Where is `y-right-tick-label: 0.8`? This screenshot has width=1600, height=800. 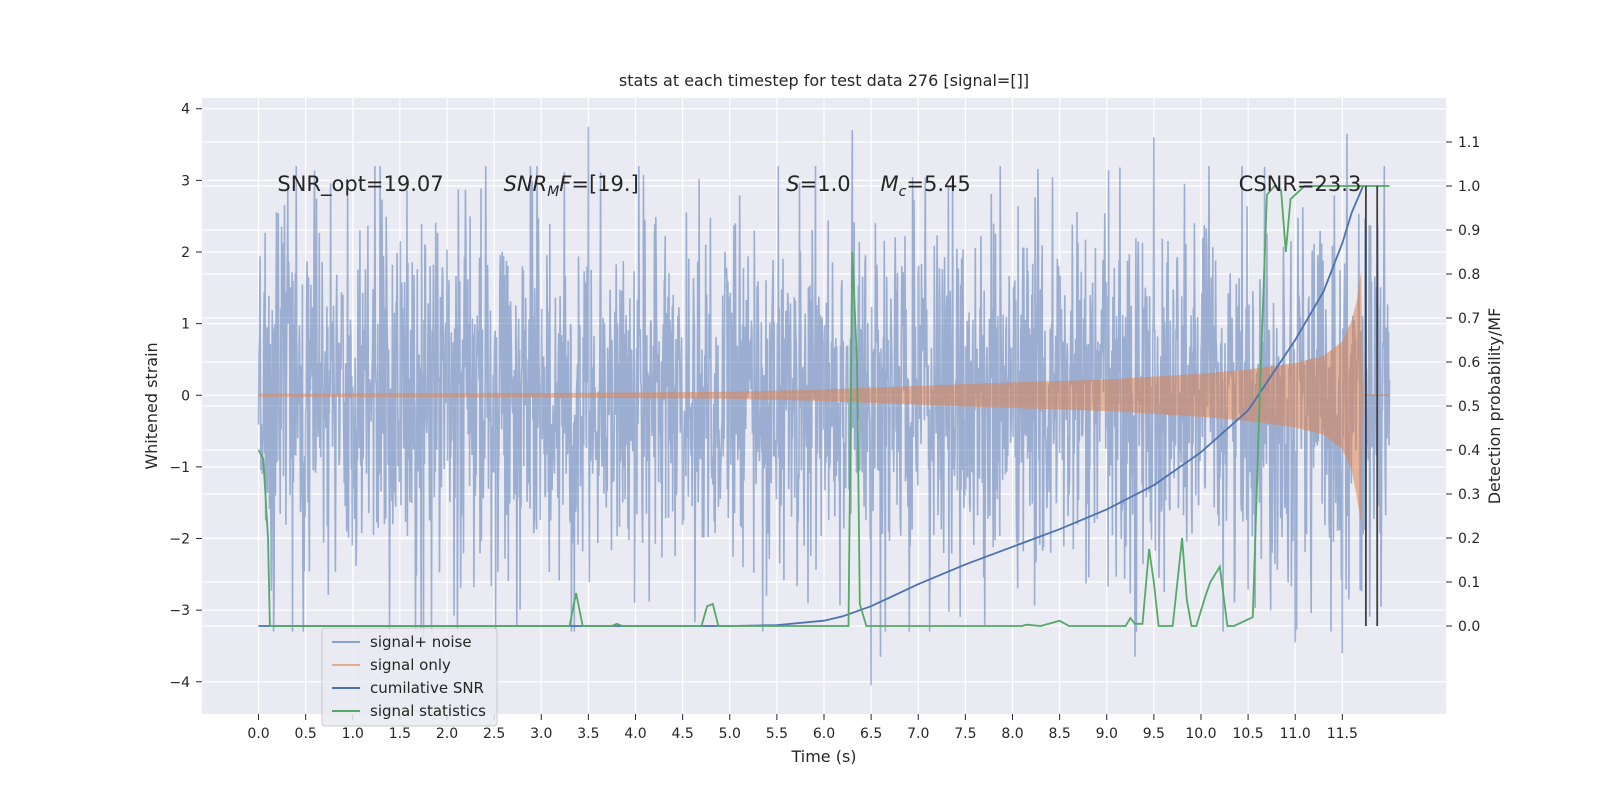
y-right-tick-label: 0.8 is located at coordinates (1469, 275).